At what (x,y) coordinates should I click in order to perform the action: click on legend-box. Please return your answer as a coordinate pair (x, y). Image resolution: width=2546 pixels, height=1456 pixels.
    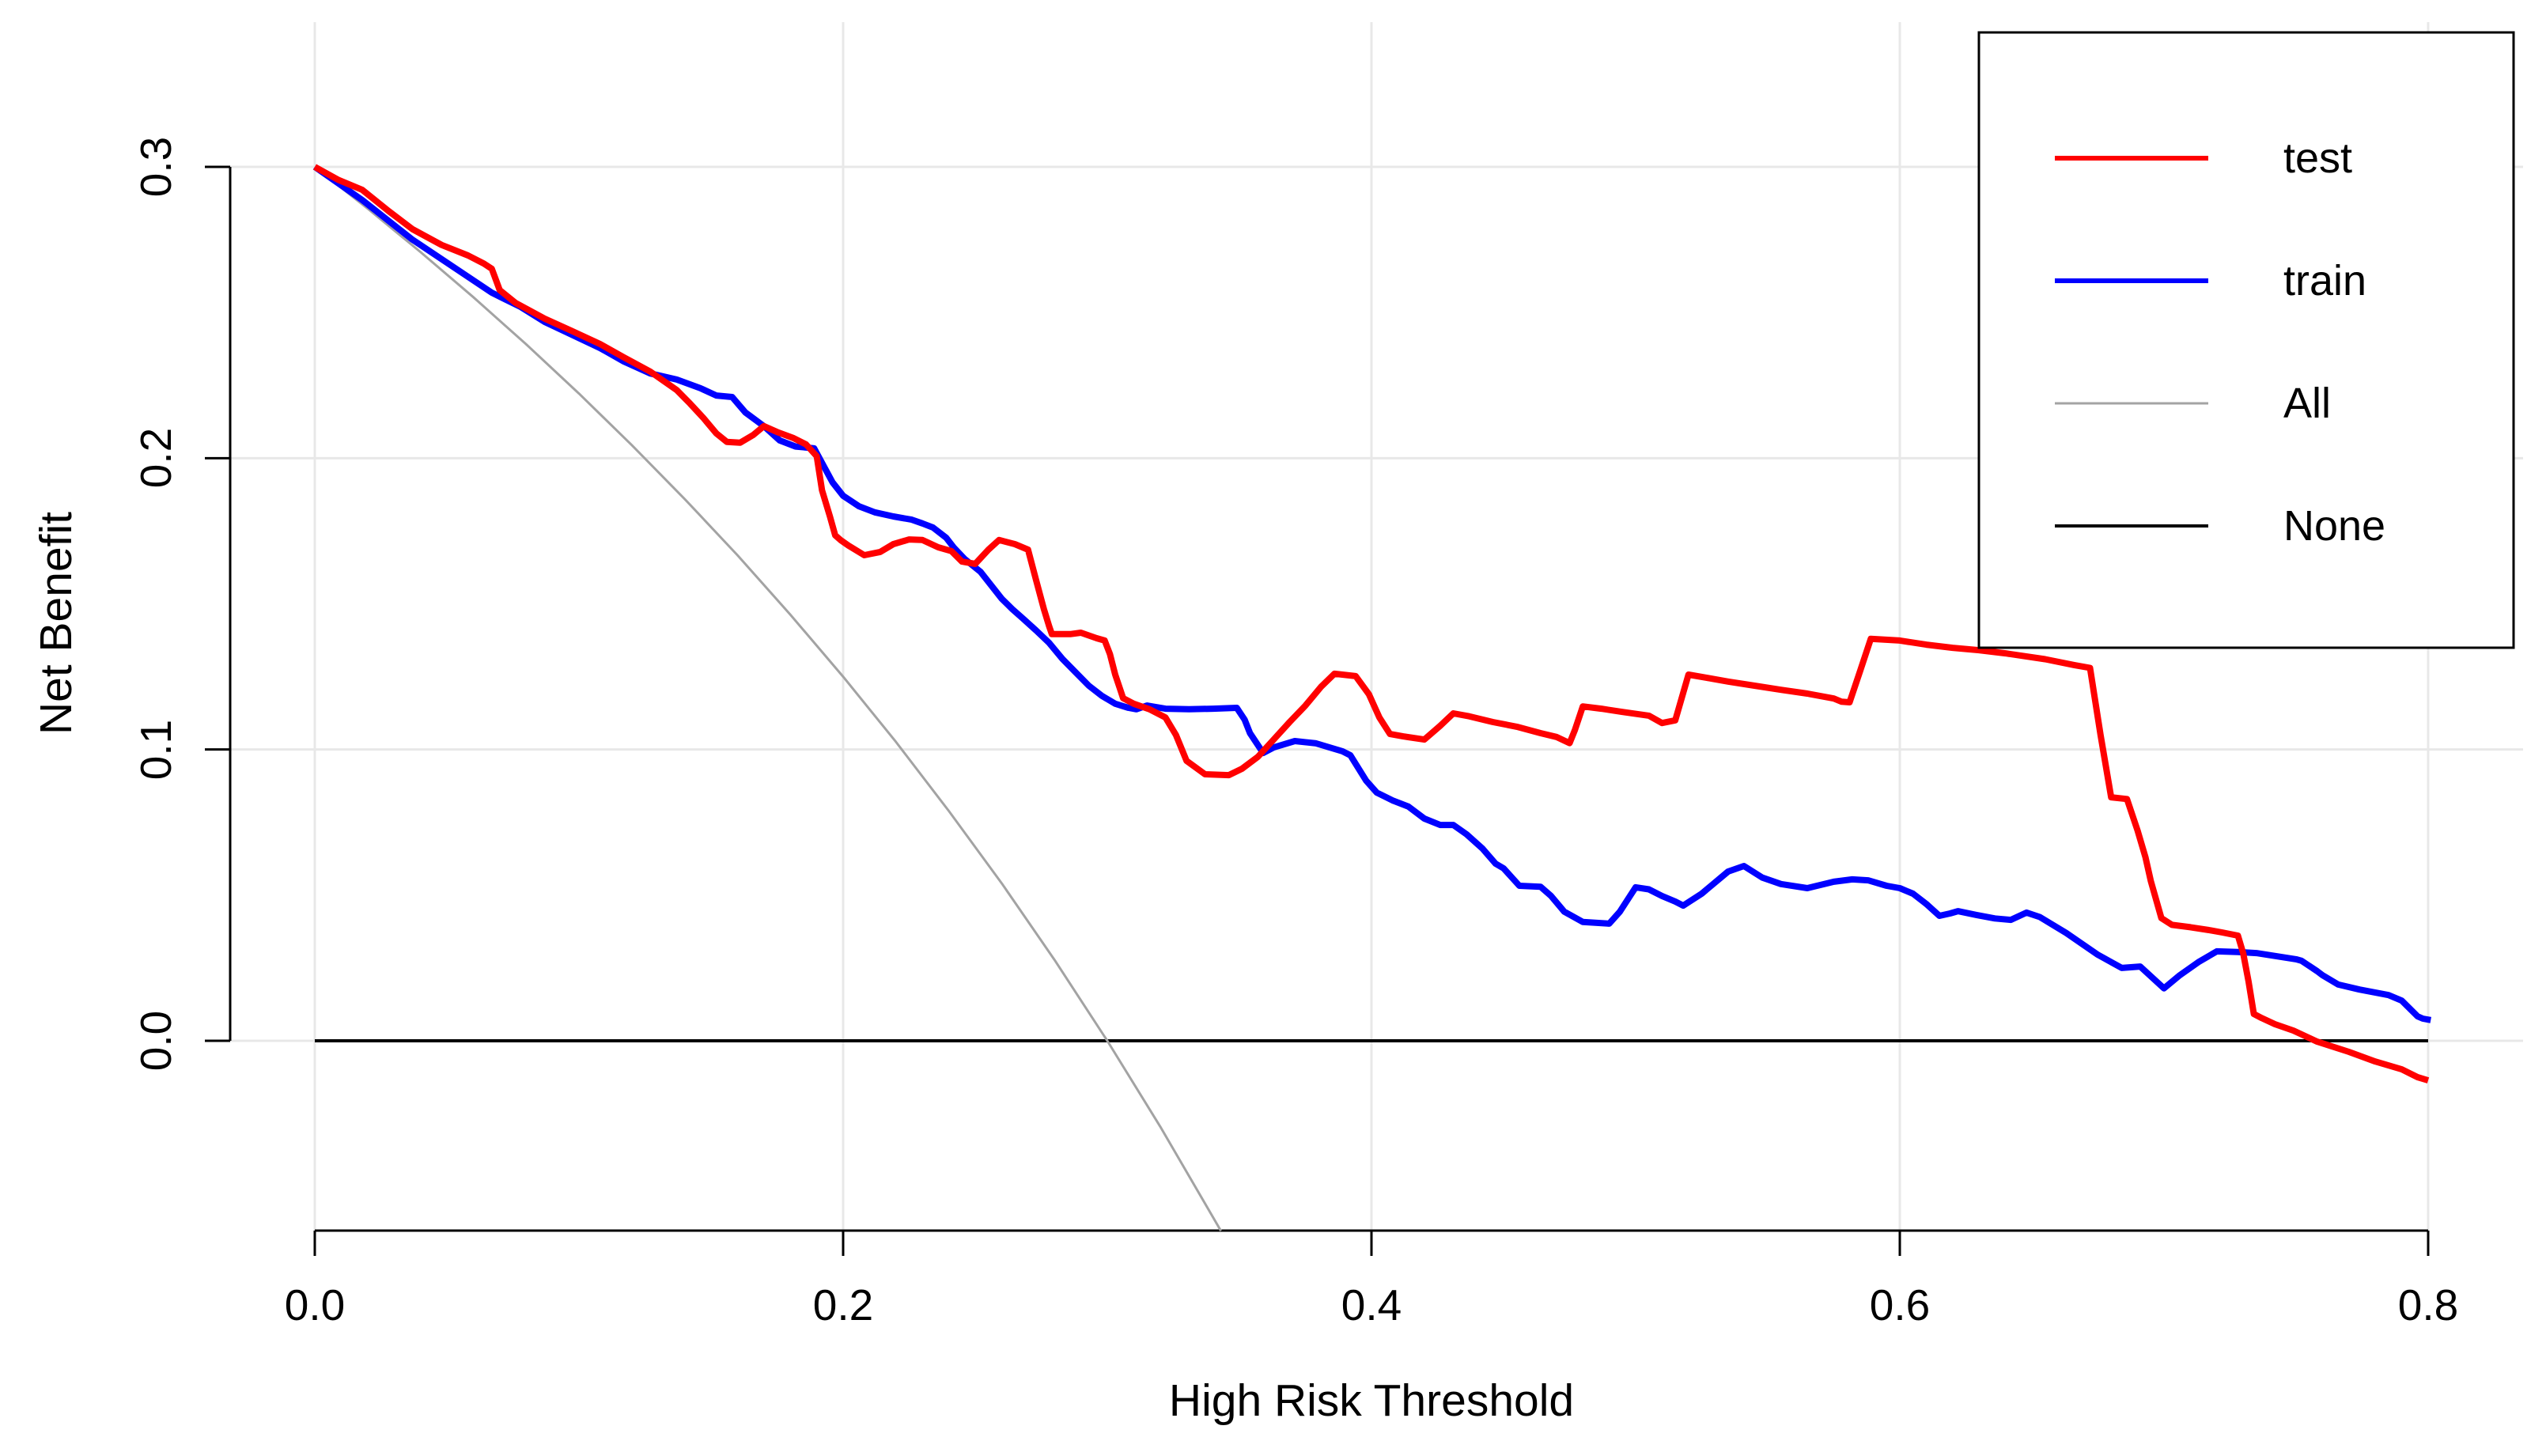
    Looking at the image, I should click on (2246, 340).